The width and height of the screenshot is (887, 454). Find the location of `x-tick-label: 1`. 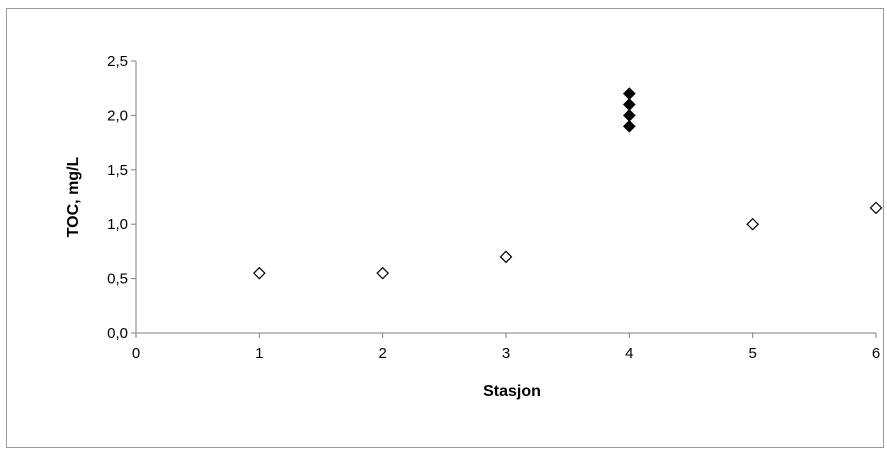

x-tick-label: 1 is located at coordinates (259, 353).